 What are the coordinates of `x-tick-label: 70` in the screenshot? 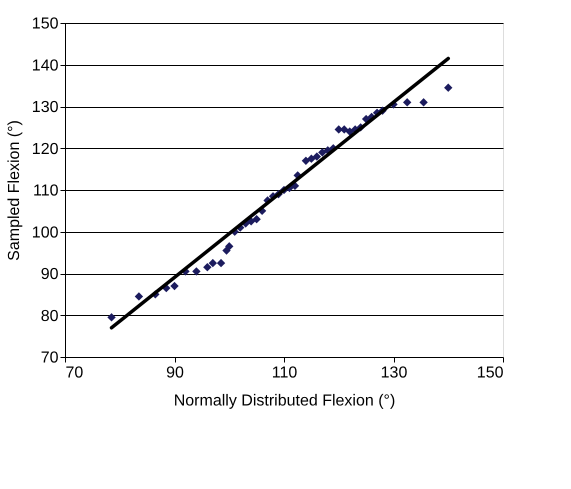 It's located at (75, 373).